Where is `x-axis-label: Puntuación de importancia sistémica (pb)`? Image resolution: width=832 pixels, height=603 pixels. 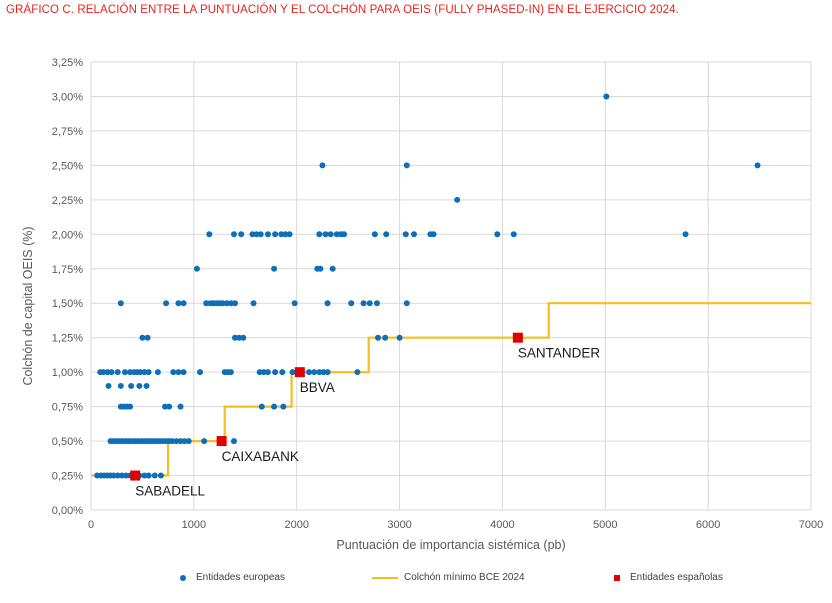
x-axis-label: Puntuación de importancia sistémica (pb) is located at coordinates (450, 545).